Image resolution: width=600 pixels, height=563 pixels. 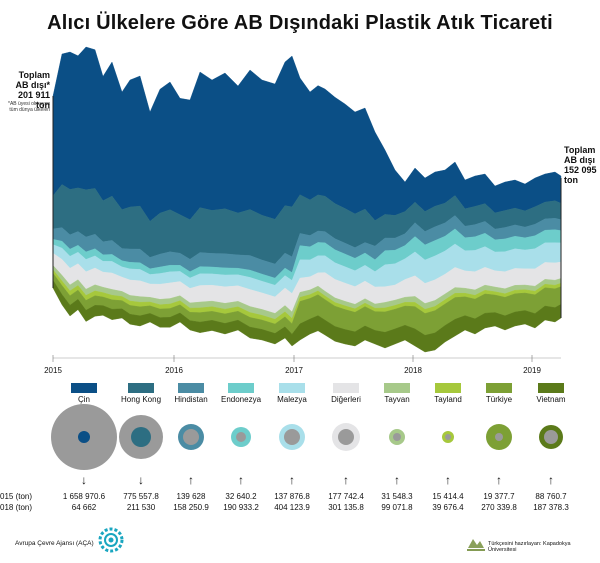 I want to click on x-tick-label-2015: 2015, so click(x=53, y=370).